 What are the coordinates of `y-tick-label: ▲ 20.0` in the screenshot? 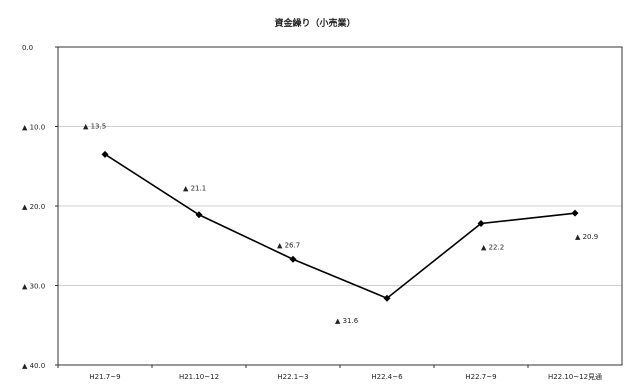 It's located at (33, 207).